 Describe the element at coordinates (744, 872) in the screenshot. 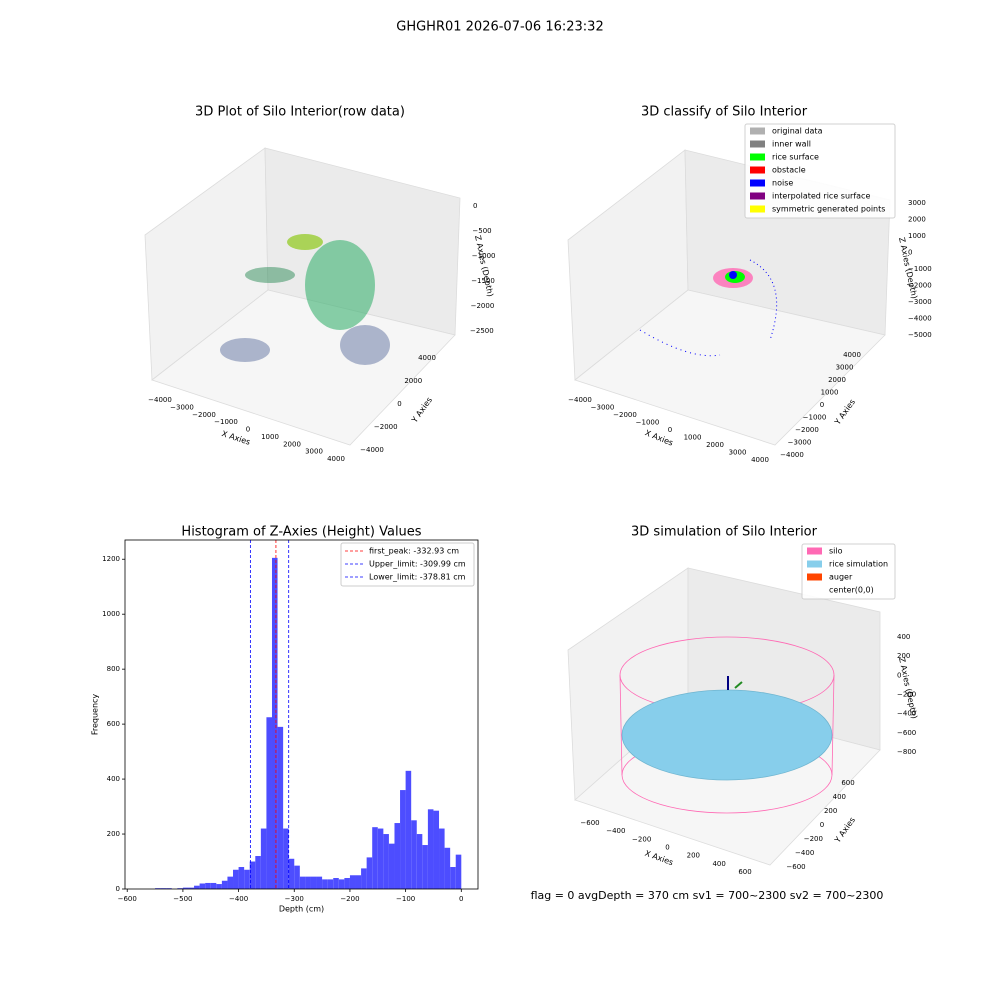

I see `x-tick-label: 600` at that location.